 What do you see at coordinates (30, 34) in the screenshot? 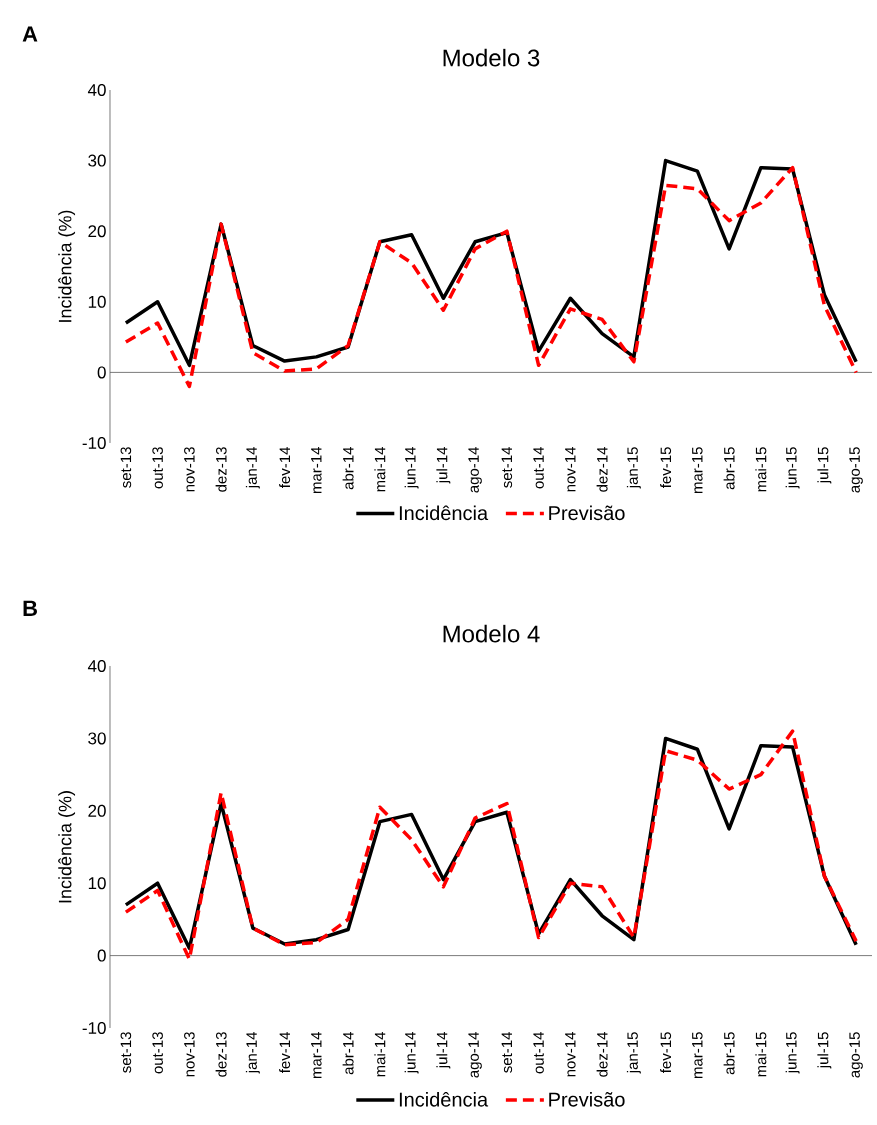
I see `text: A` at bounding box center [30, 34].